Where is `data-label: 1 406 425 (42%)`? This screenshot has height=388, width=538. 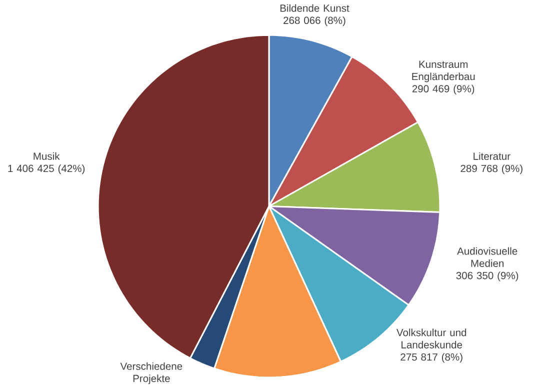 data-label: 1 406 425 (42%) is located at coordinates (46, 169).